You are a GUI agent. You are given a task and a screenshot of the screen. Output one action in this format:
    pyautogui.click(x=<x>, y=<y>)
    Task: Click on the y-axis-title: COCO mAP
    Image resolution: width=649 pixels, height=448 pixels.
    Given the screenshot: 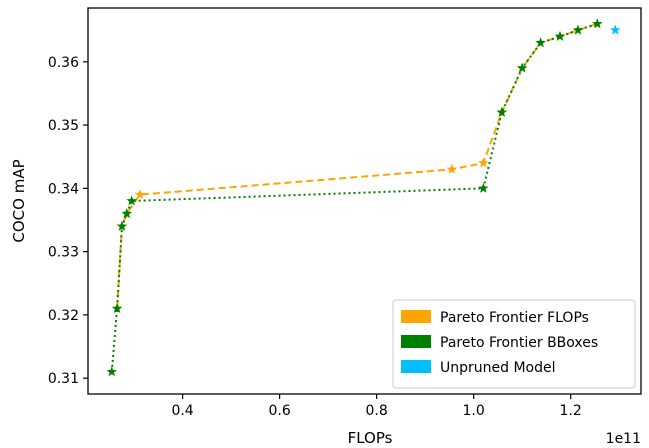 What is the action you would take?
    pyautogui.click(x=19, y=200)
    